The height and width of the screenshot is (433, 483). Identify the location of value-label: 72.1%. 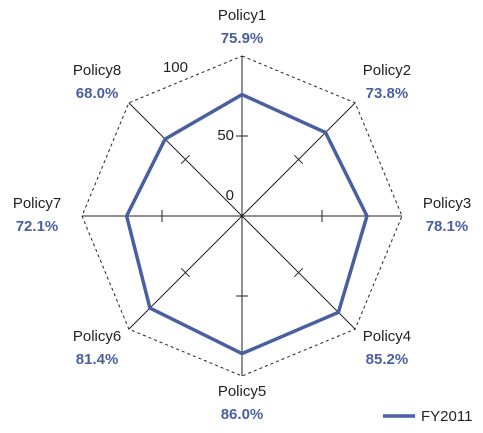
(37, 226).